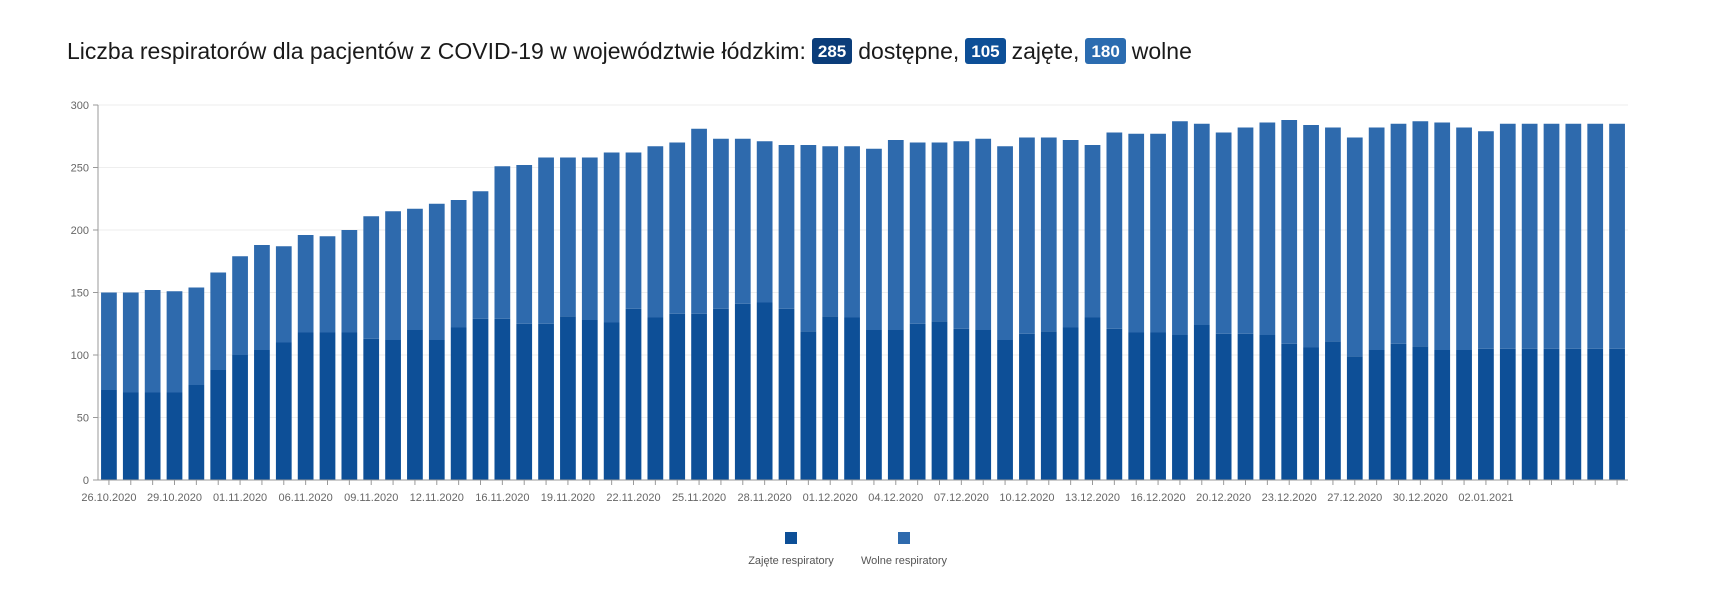  What do you see at coordinates (904, 561) in the screenshot?
I see `legend-label: Wolne respiratory` at bounding box center [904, 561].